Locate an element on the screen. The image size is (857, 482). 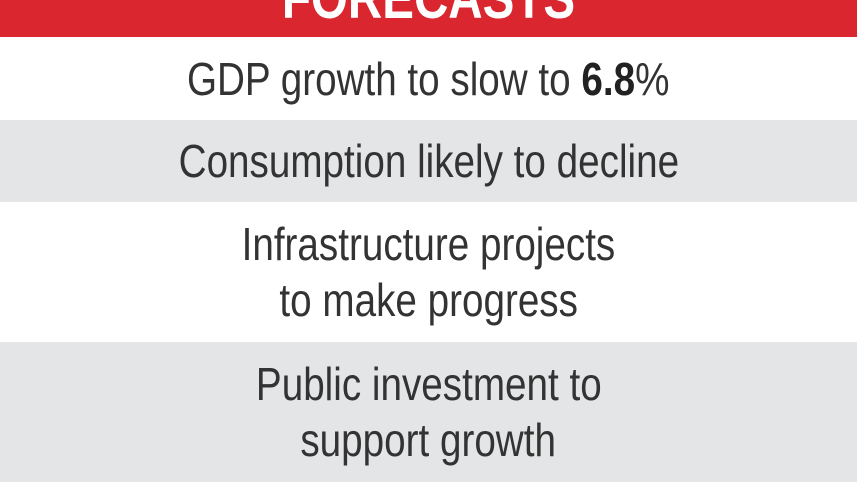
forecast-highlight: 6.8 is located at coordinates (608, 78).